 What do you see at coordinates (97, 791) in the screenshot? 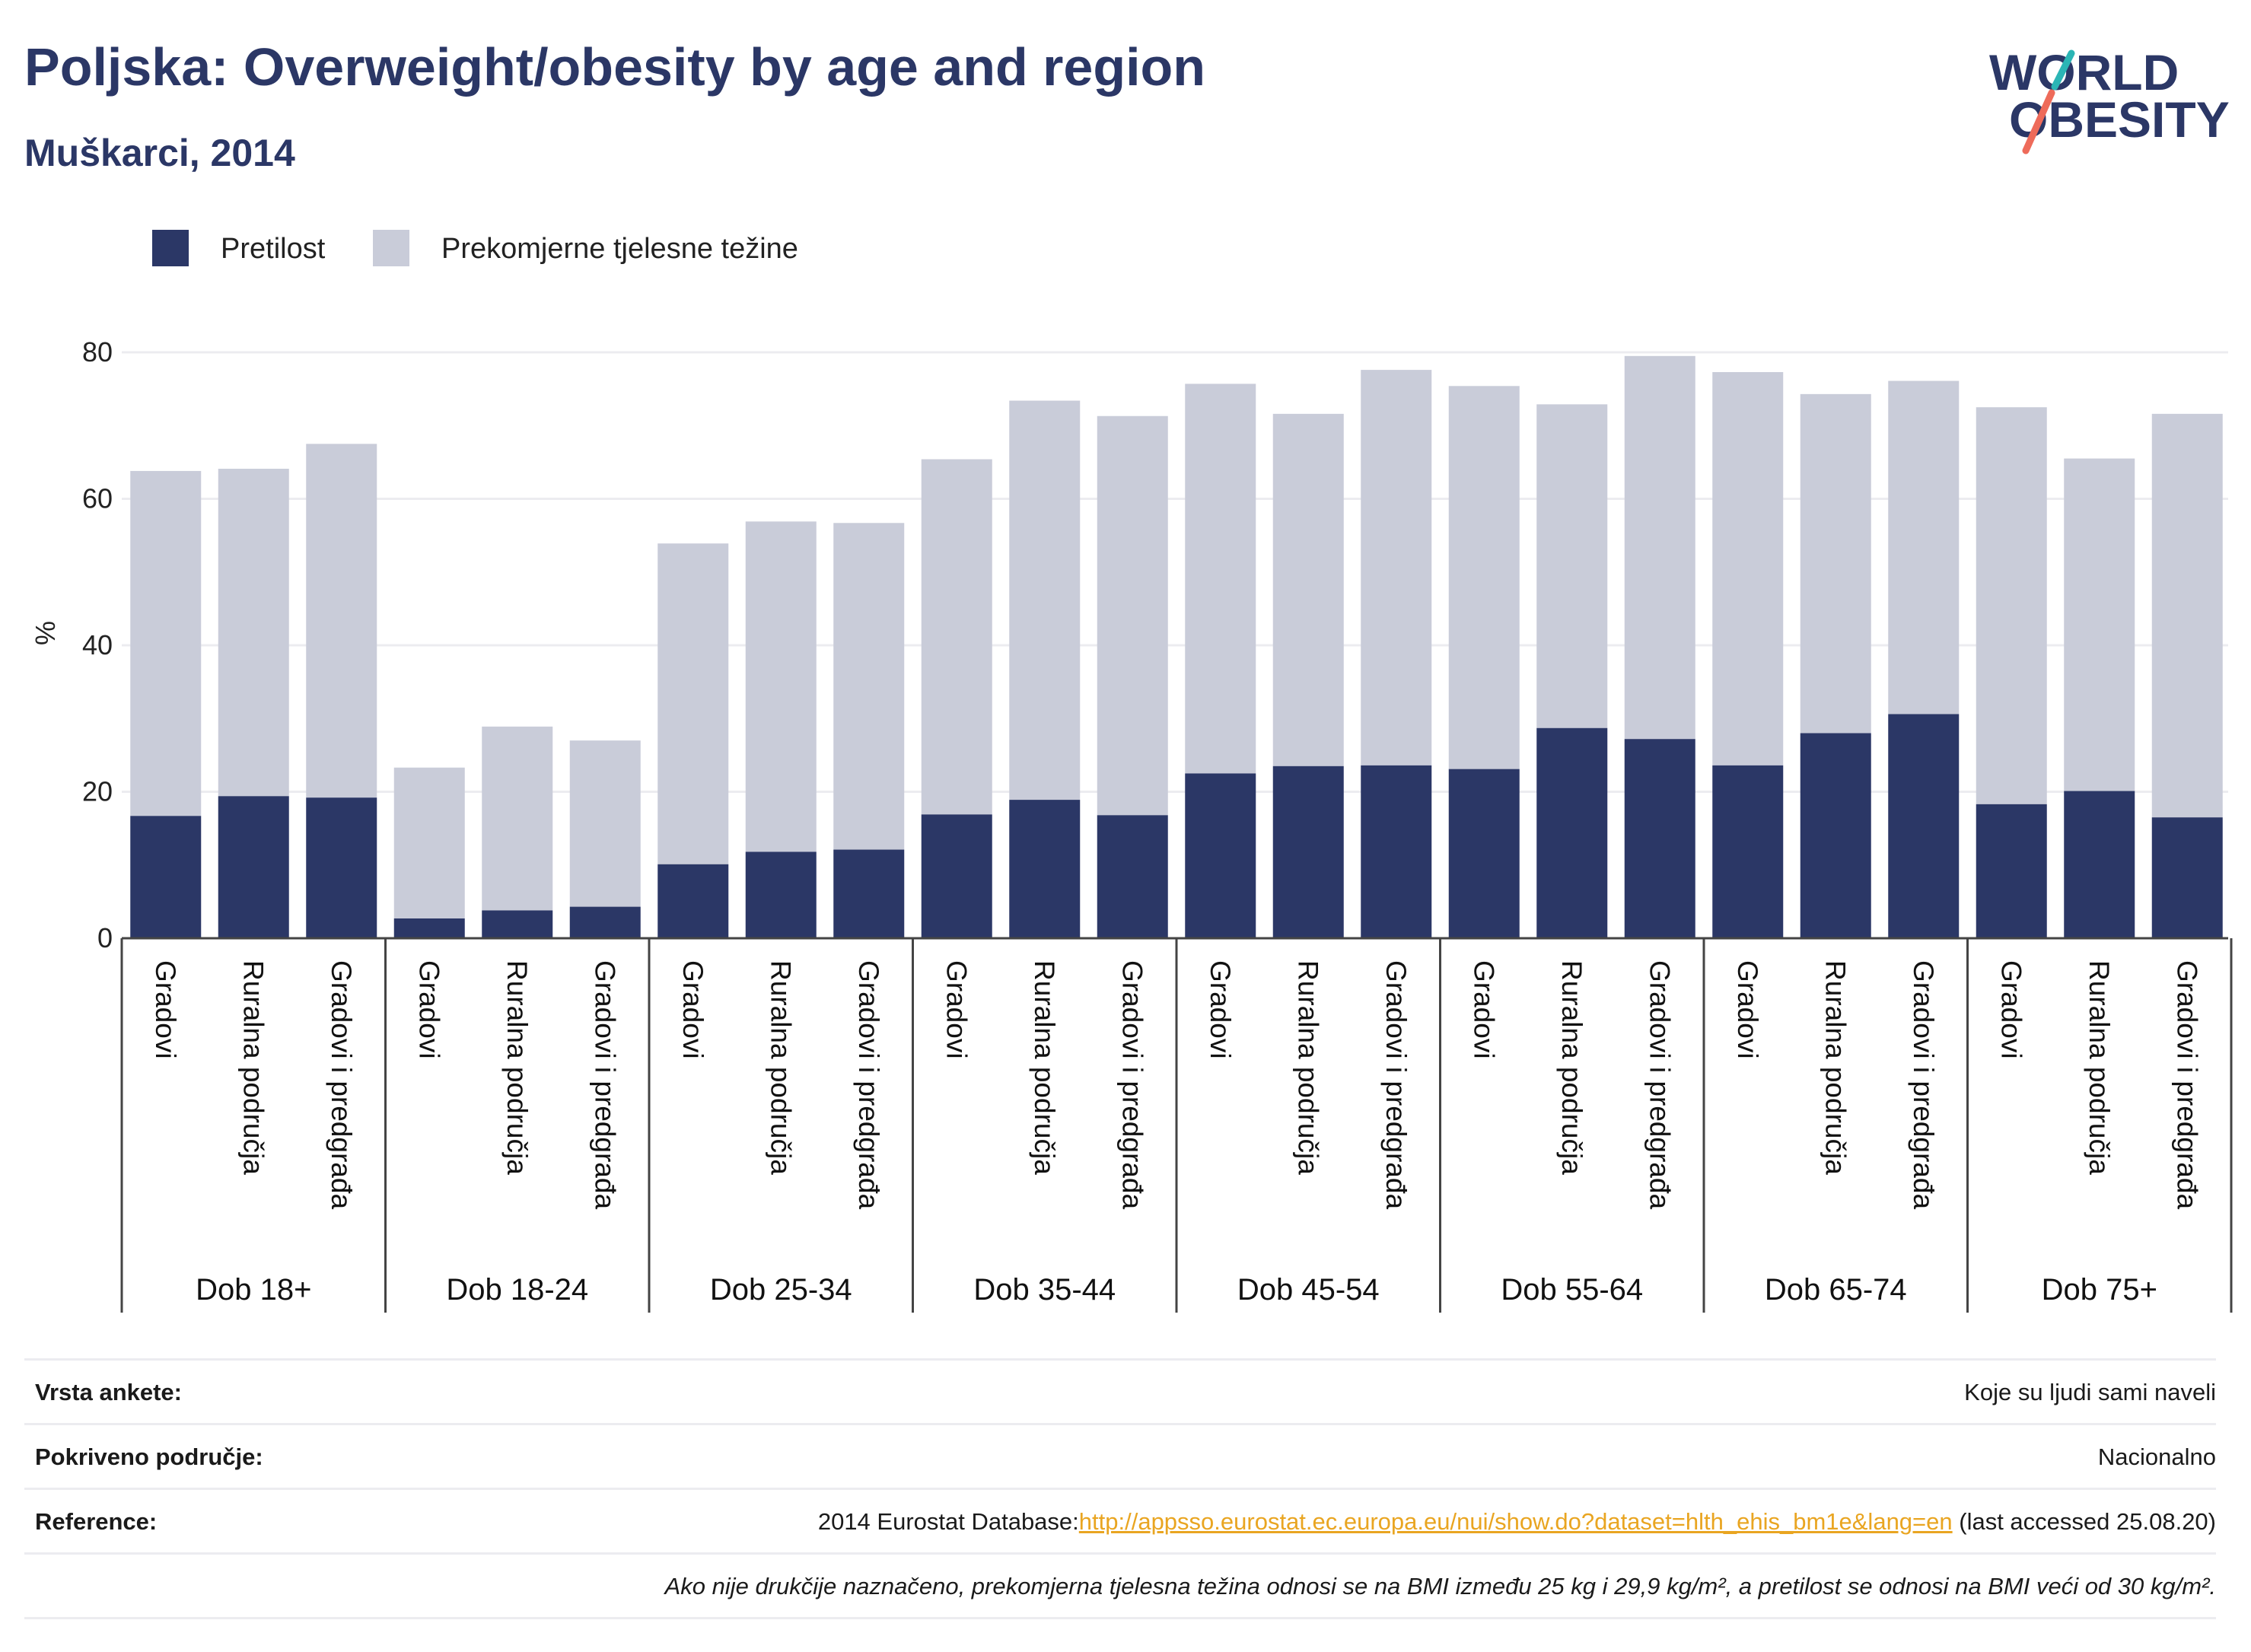
I see `y-tick-label: 20` at bounding box center [97, 791].